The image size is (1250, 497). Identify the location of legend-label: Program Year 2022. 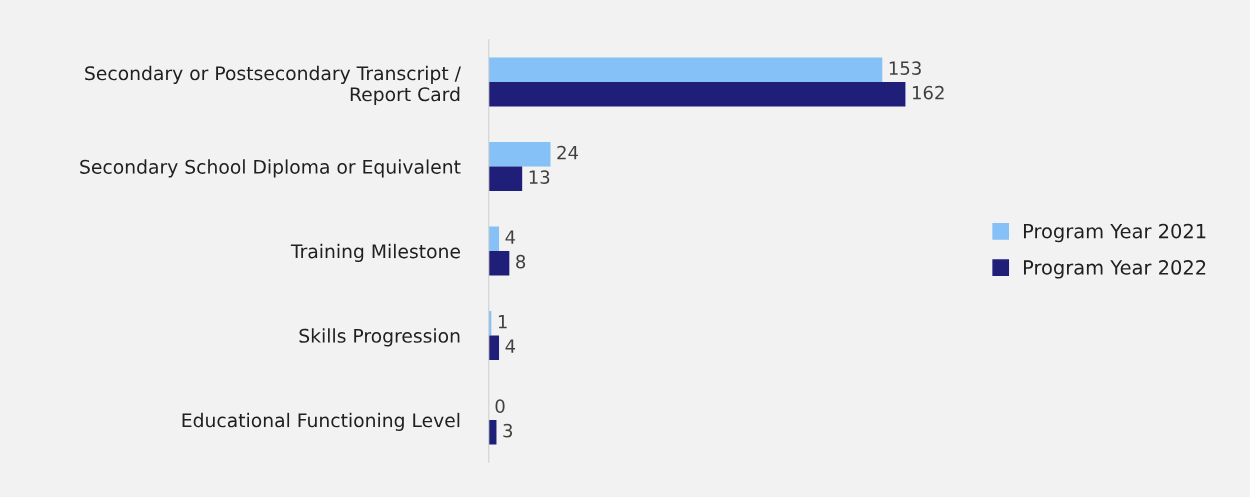
(1114, 269).